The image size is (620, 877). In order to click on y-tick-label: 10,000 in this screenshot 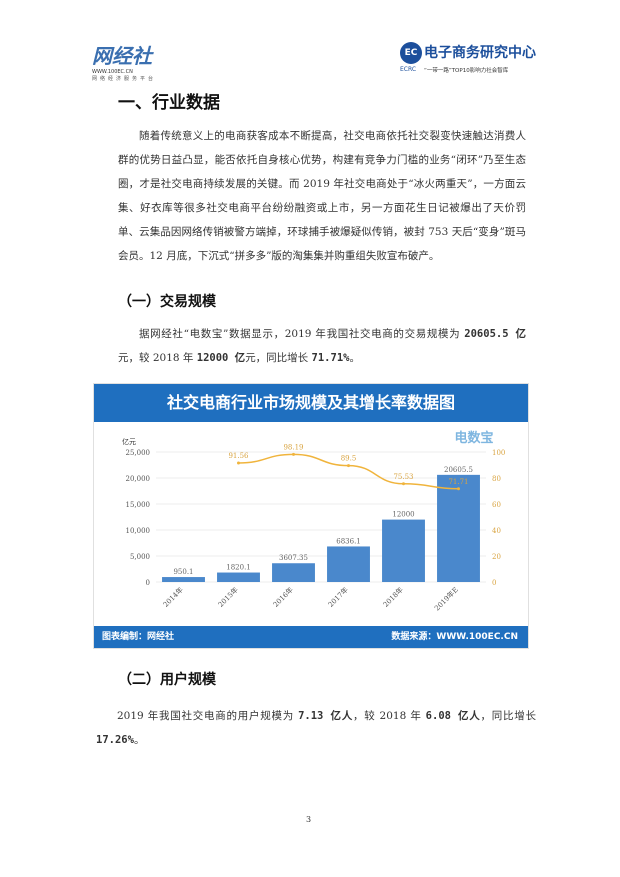, I will do `click(138, 531)`.